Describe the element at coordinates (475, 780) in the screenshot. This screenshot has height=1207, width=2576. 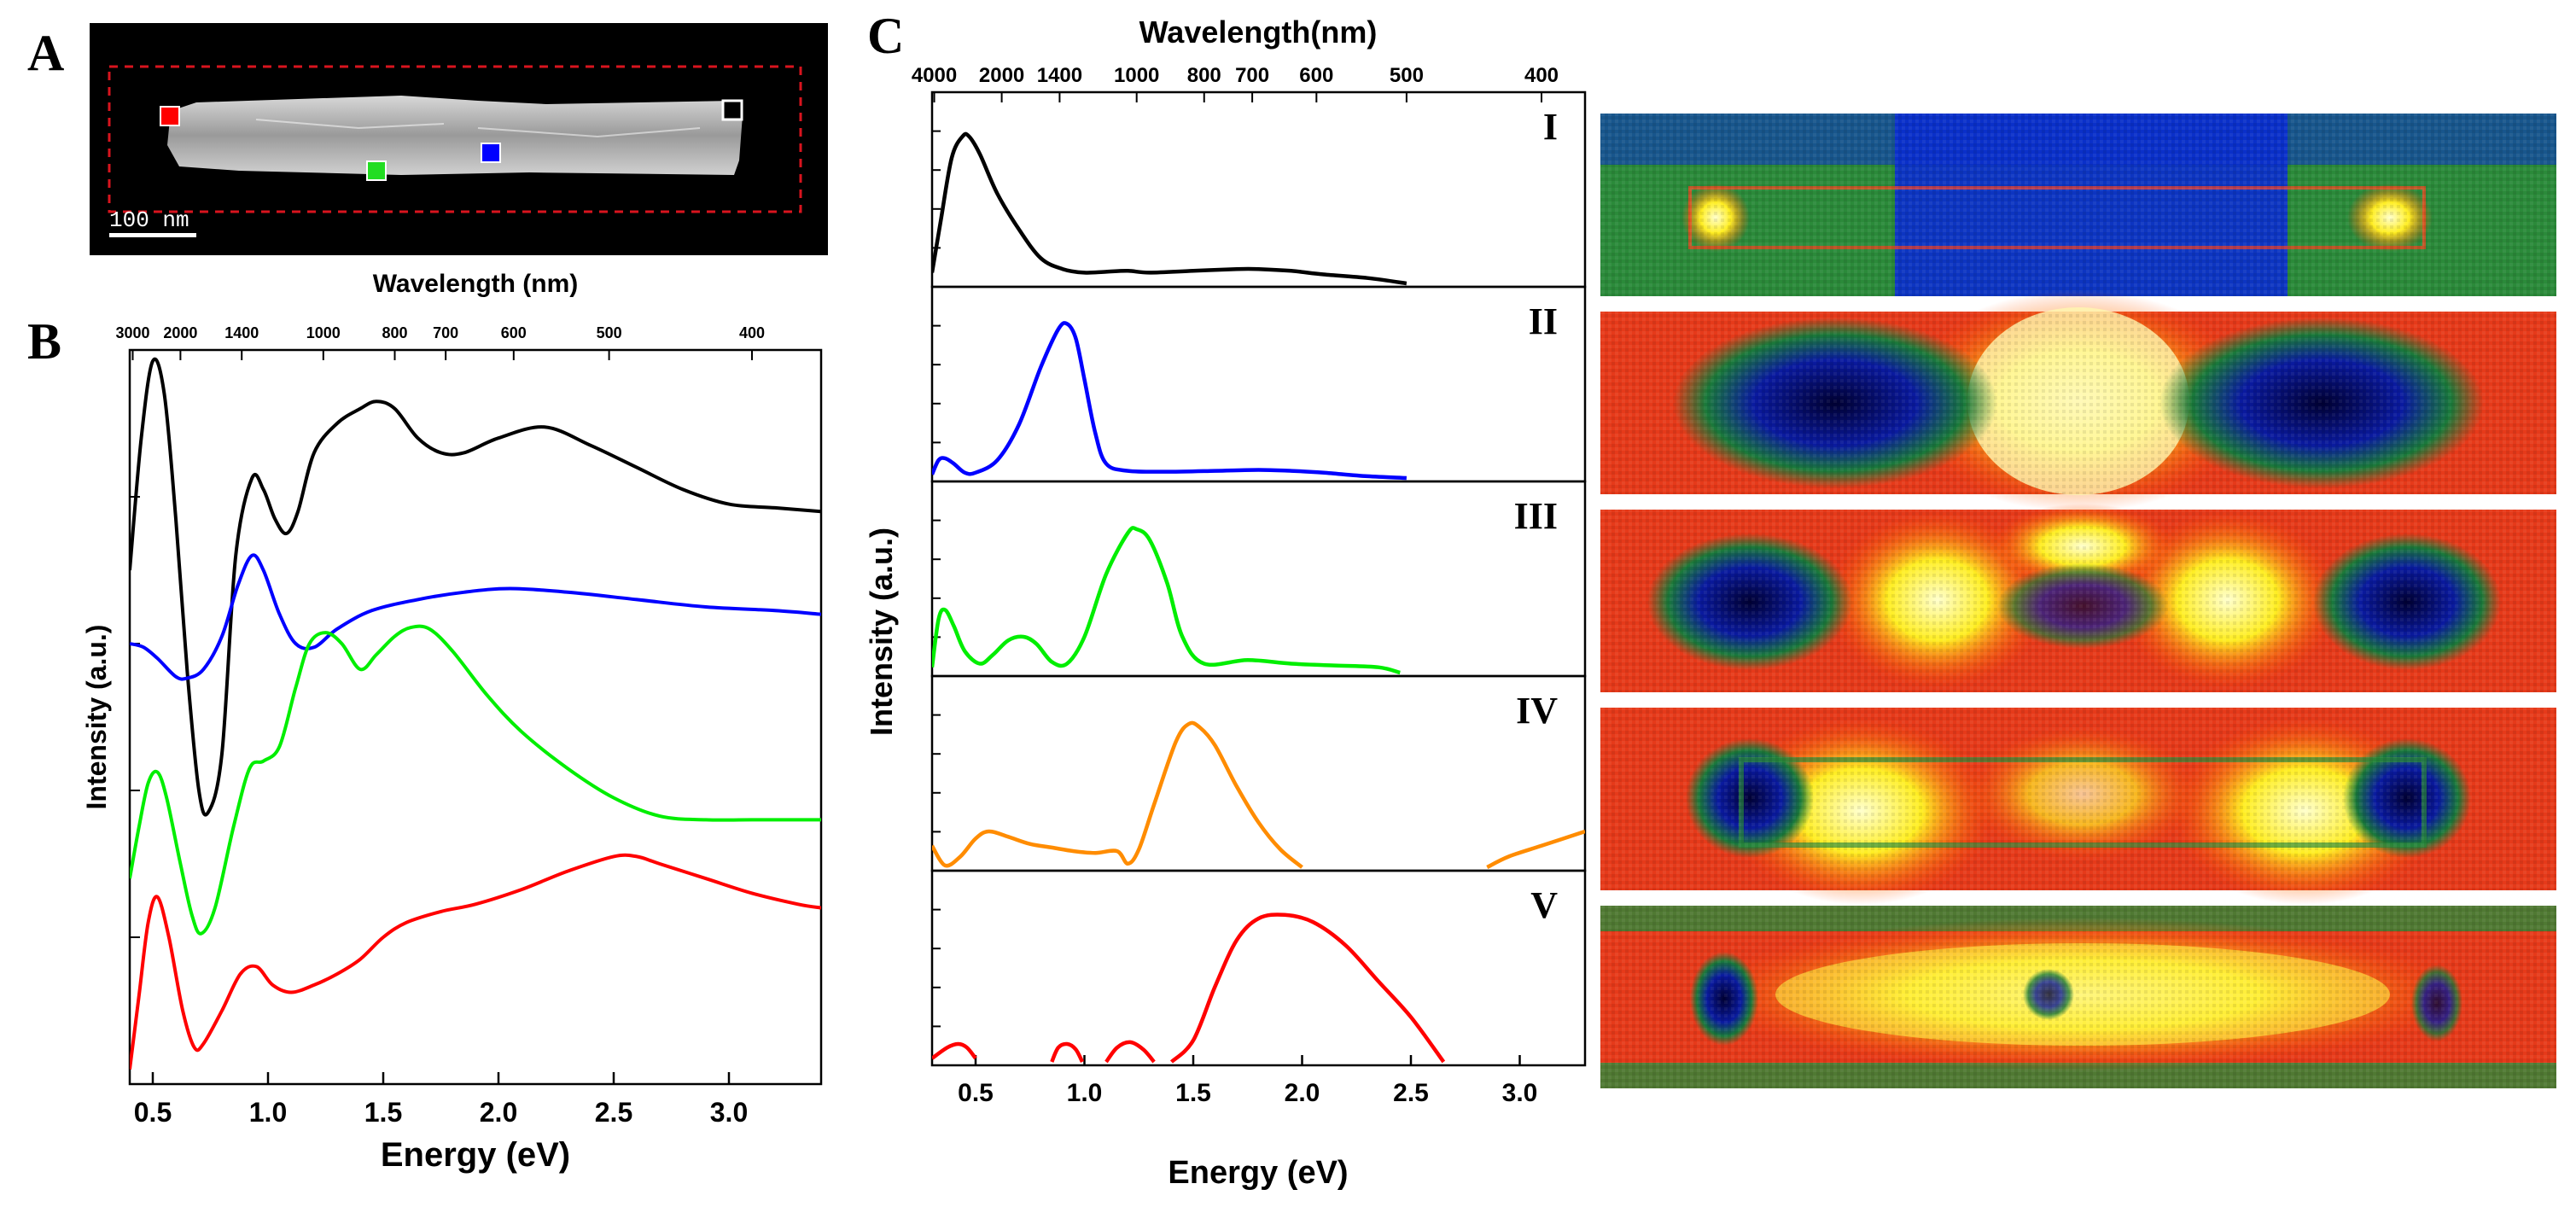
I see `chart-b-series-green` at that location.